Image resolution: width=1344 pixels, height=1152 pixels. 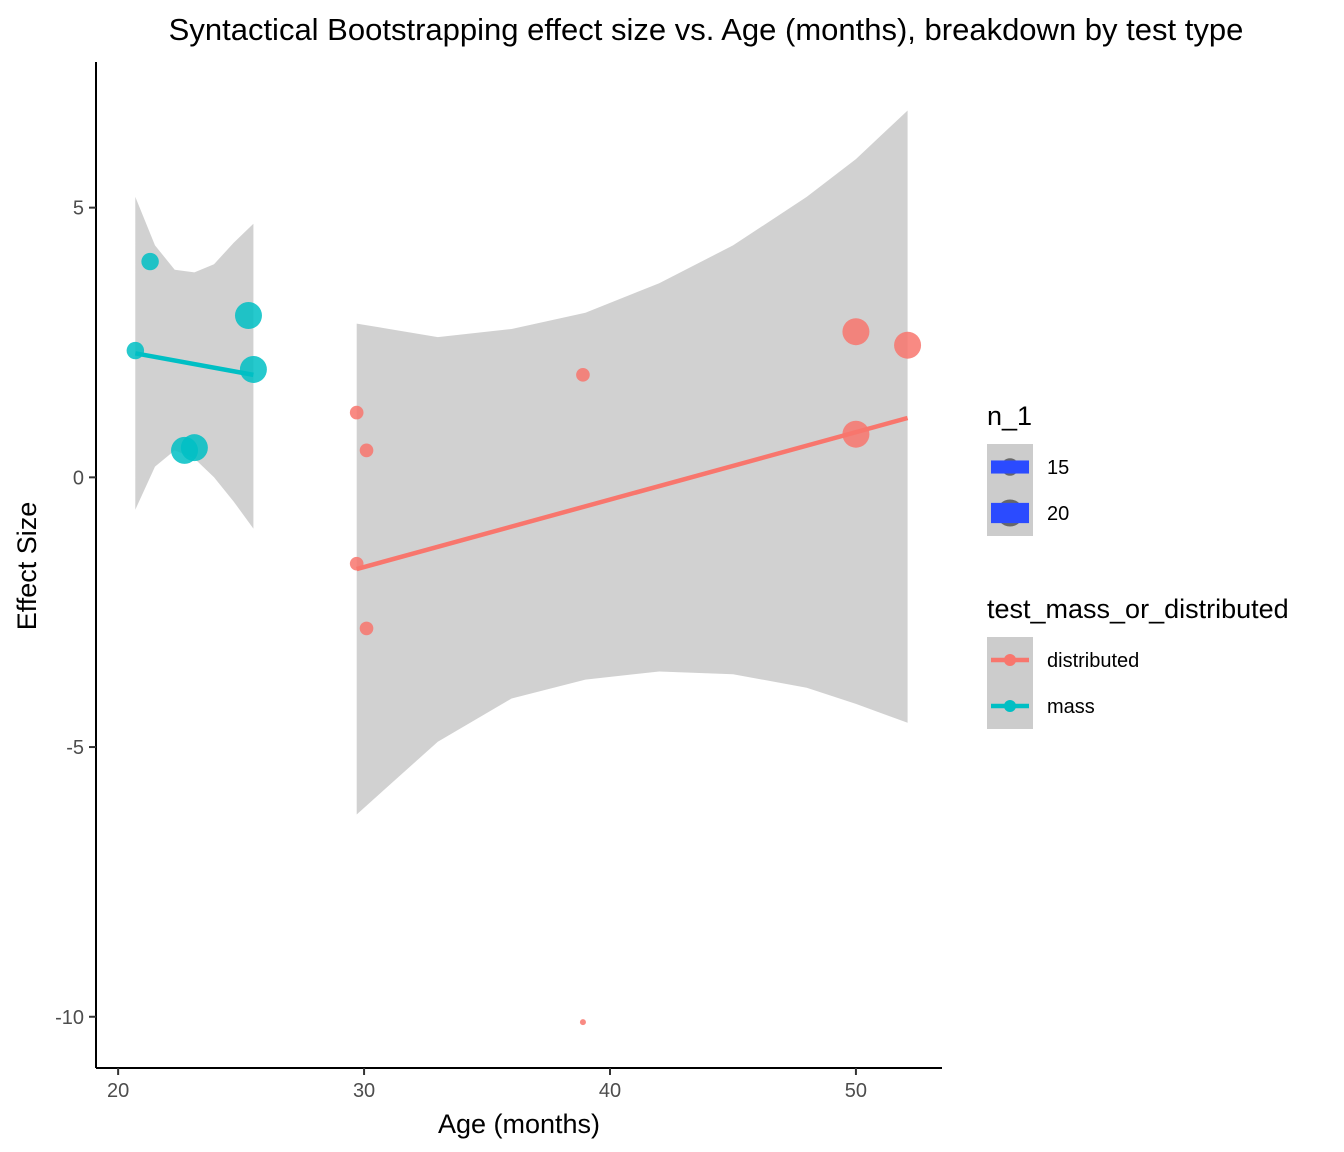 I want to click on legend-color-label: mass, so click(x=1071, y=707).